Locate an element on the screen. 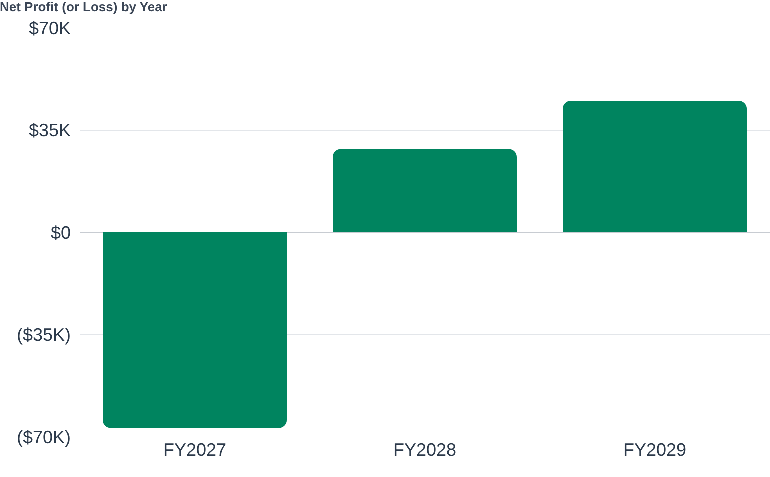  chart-title: Net Profit (or Loss) by Year is located at coordinates (84, 7).